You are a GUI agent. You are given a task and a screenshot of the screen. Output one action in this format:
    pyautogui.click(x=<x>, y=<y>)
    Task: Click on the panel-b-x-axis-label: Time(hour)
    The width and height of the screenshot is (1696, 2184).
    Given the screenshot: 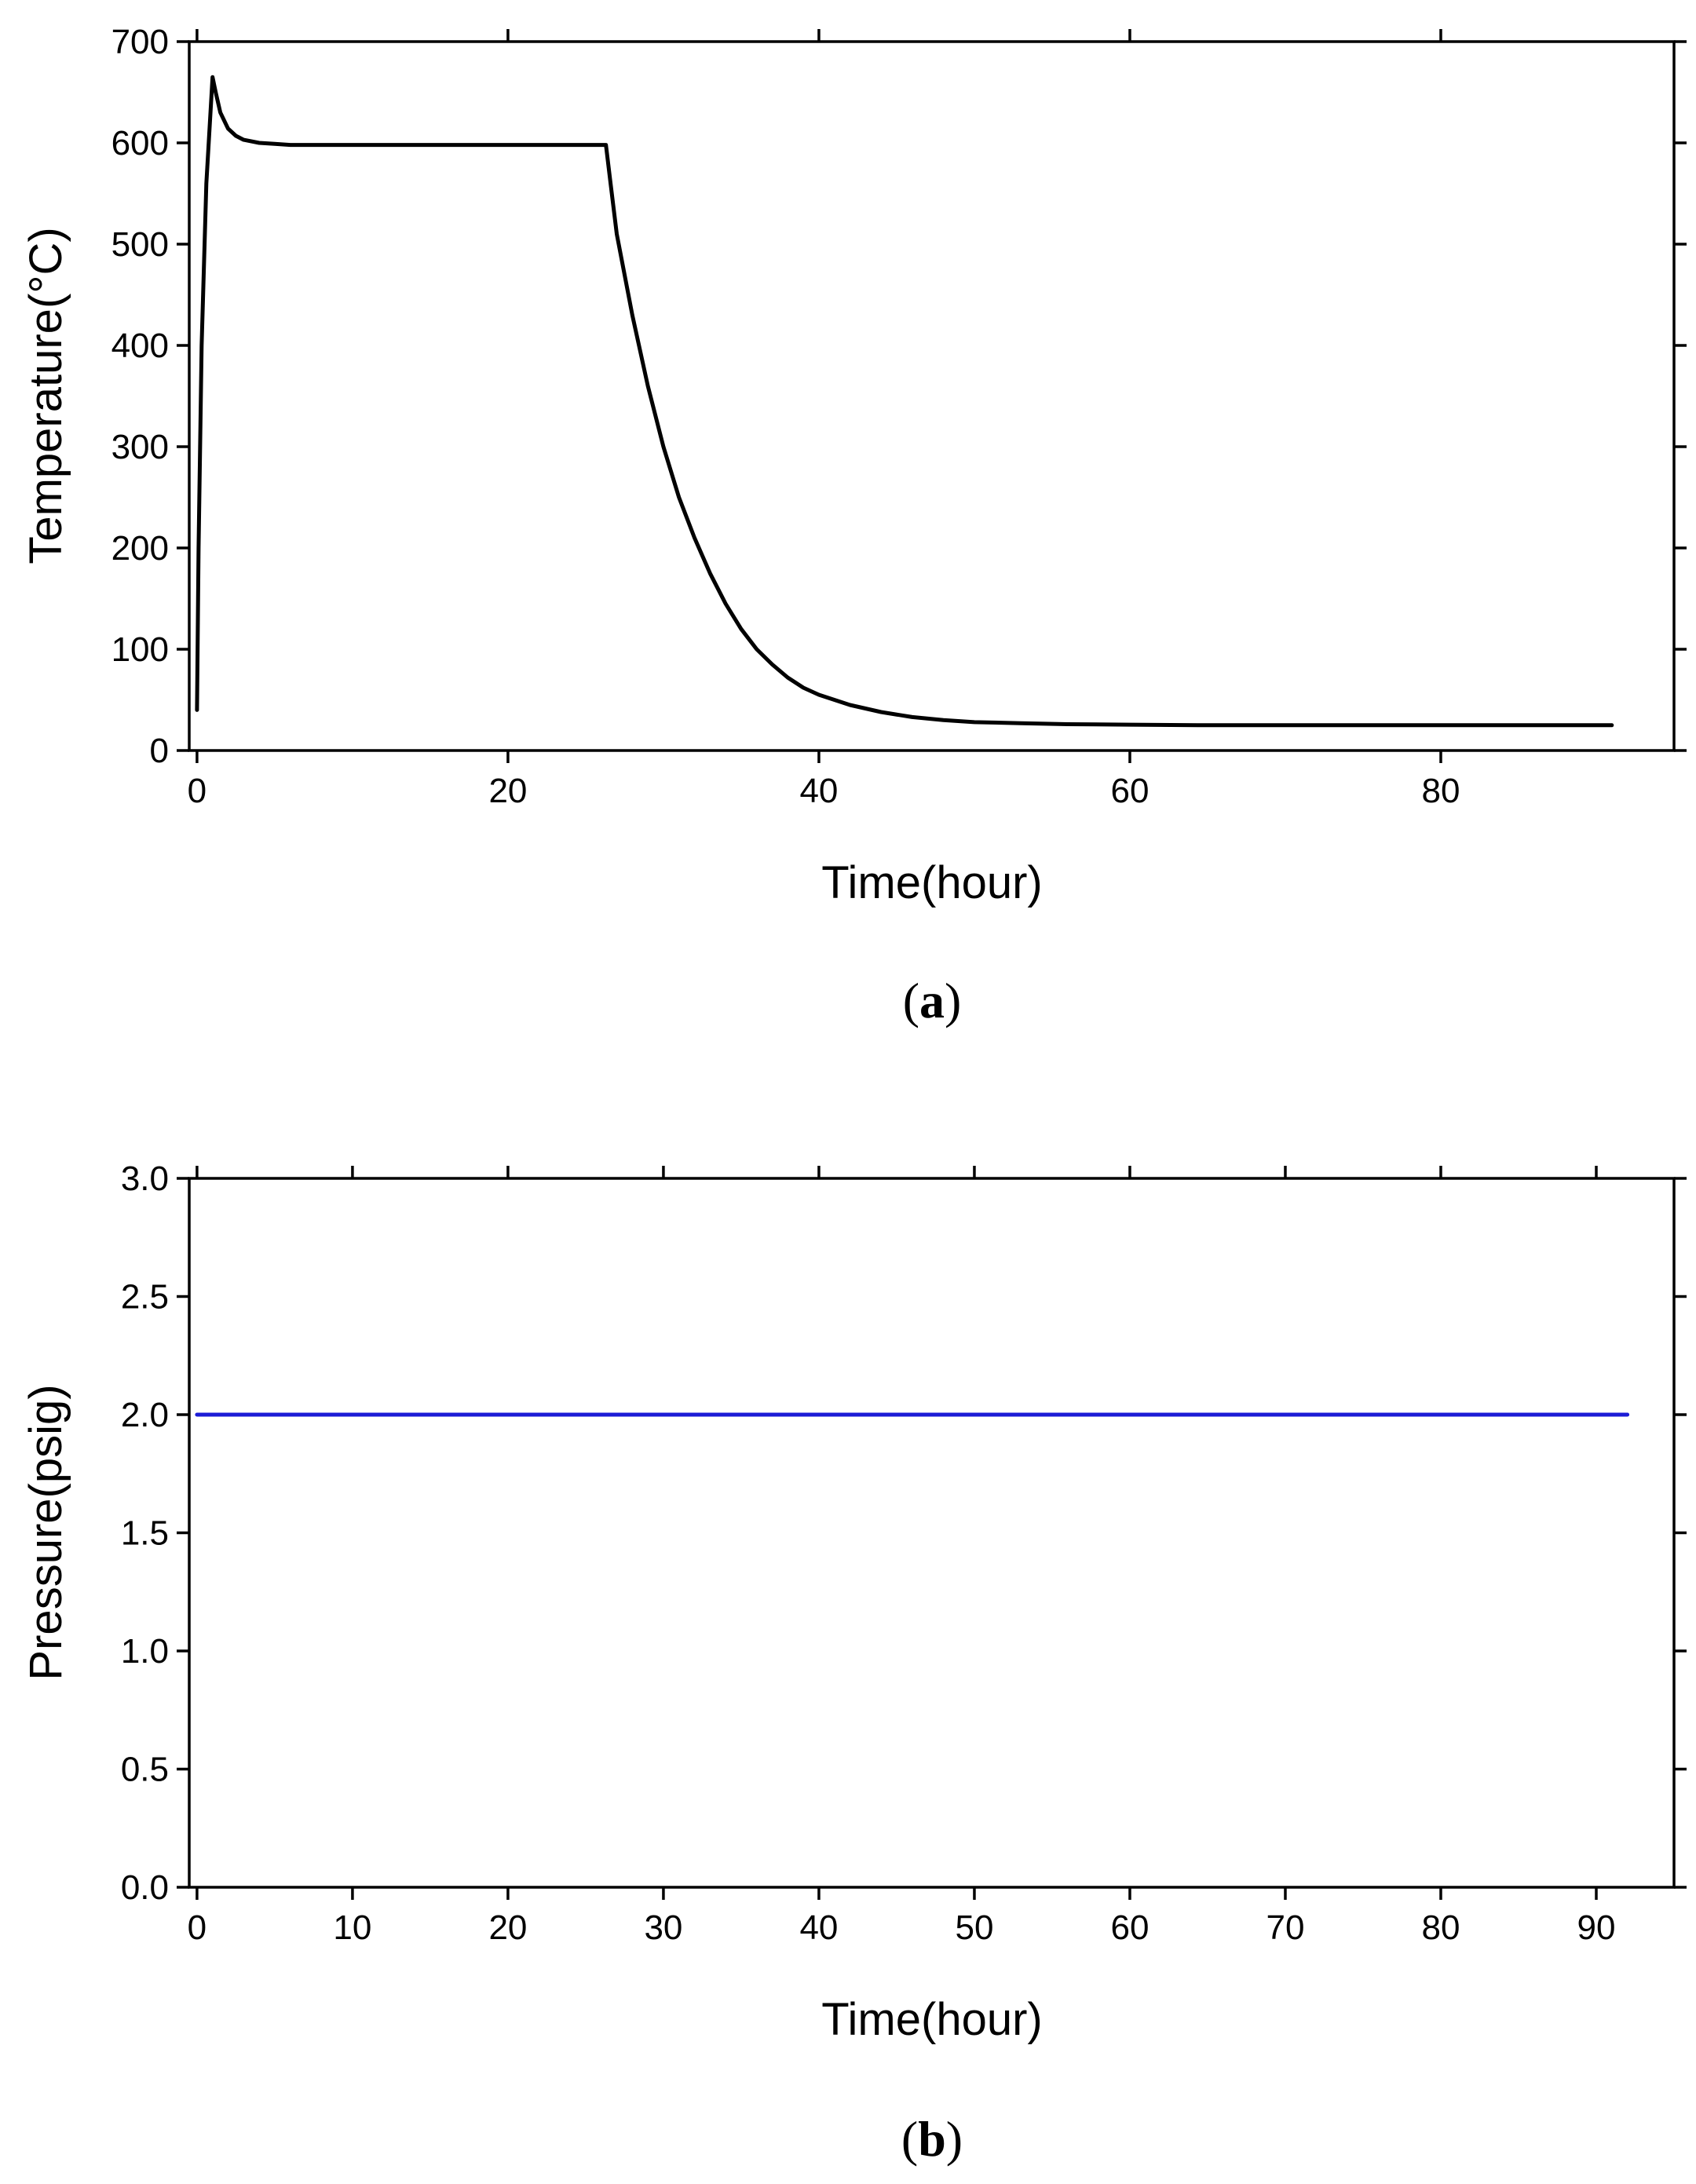 What is the action you would take?
    pyautogui.click(x=932, y=2019)
    